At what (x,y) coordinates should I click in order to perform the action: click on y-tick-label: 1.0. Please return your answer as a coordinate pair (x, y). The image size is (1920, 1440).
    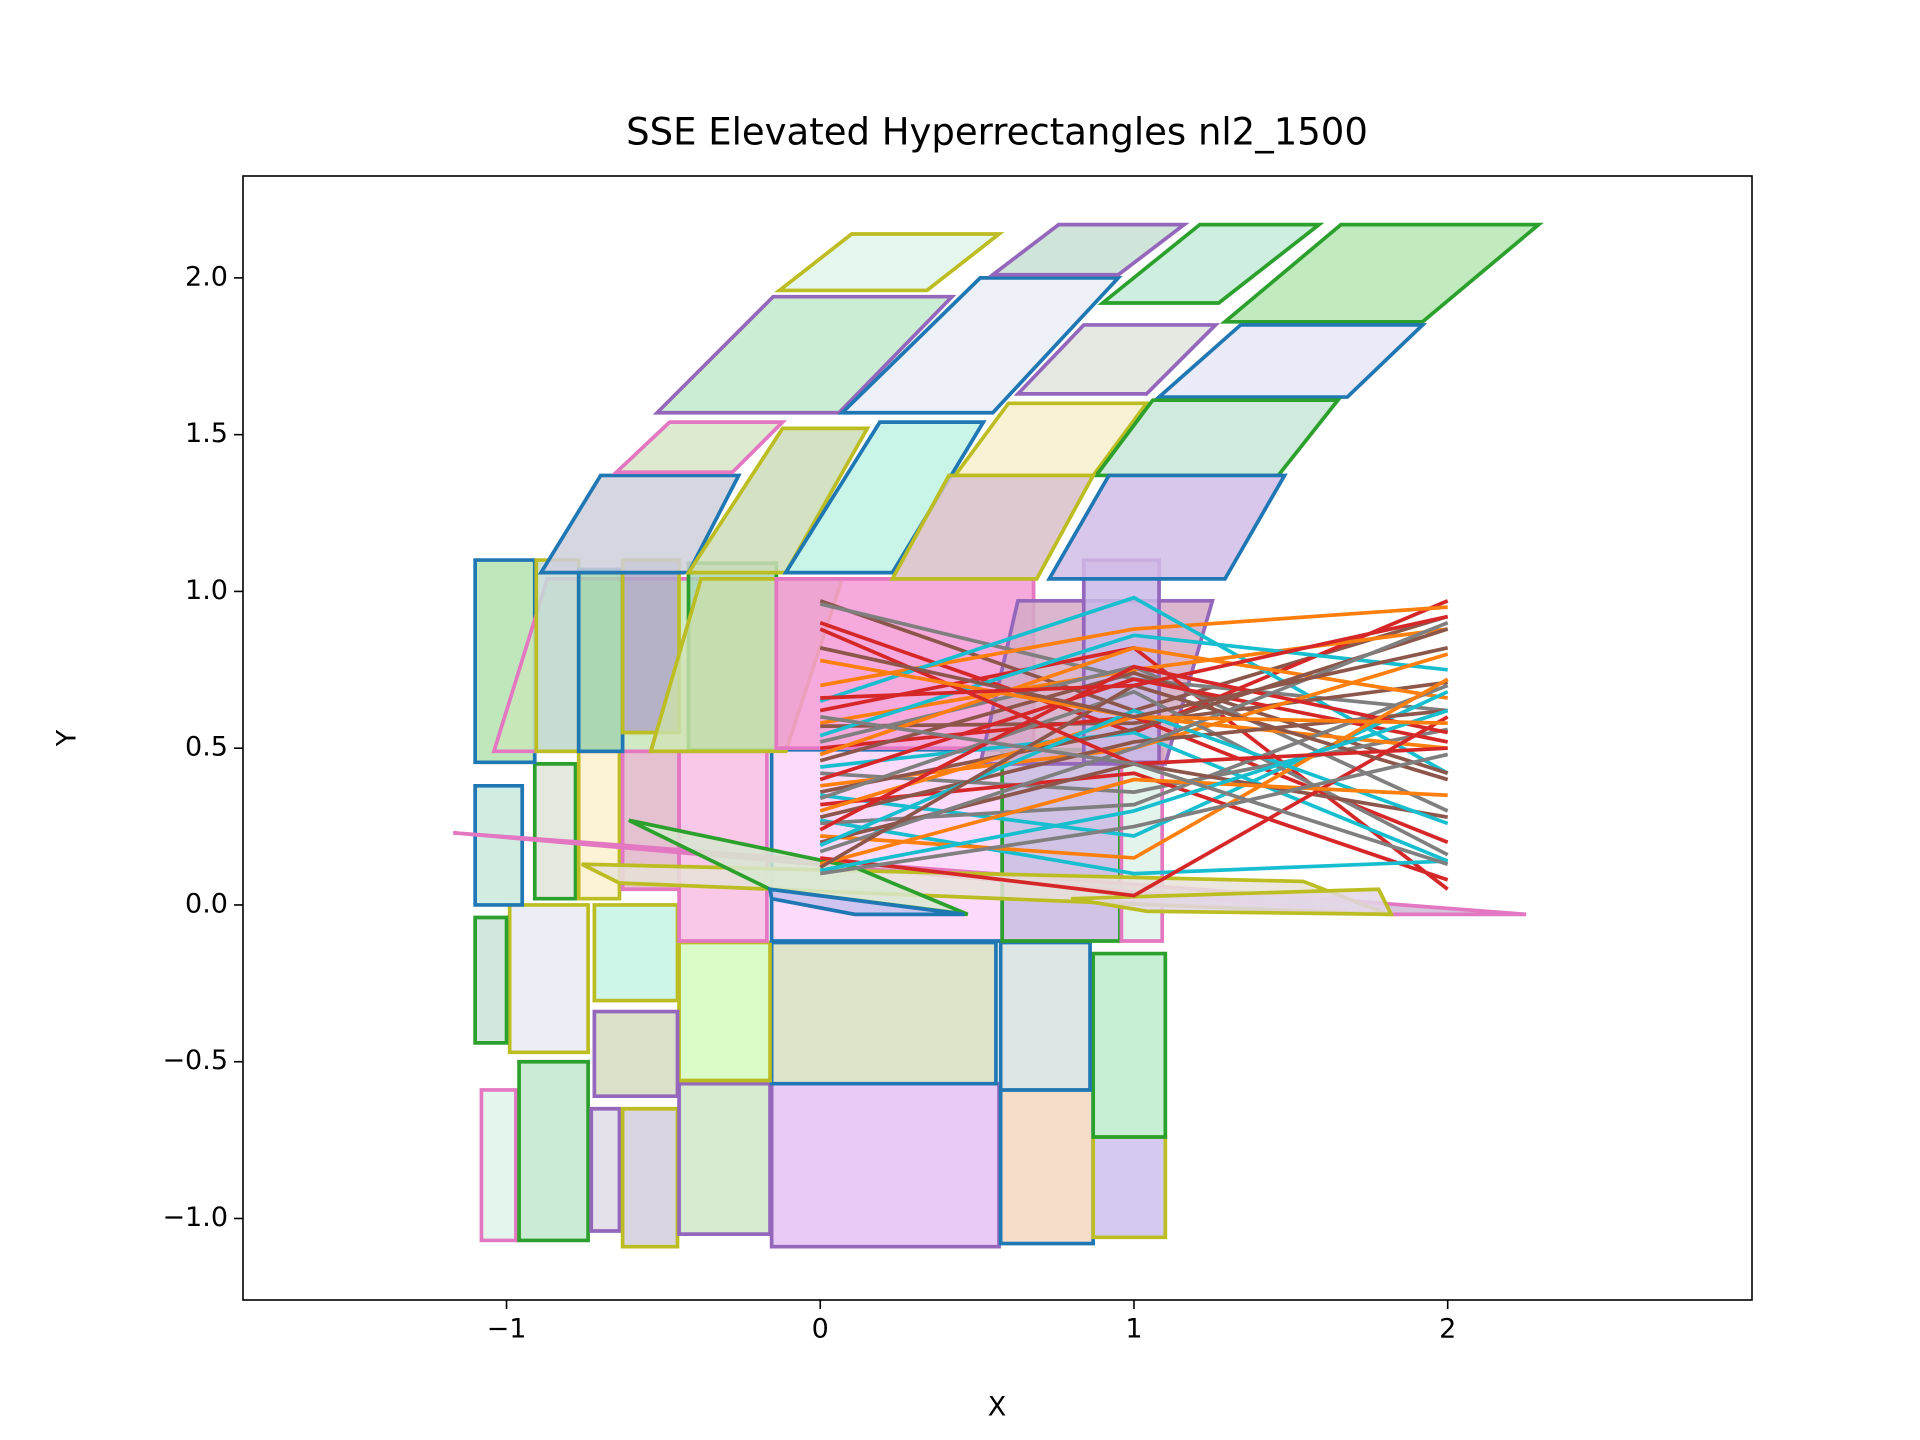
    Looking at the image, I should click on (206, 590).